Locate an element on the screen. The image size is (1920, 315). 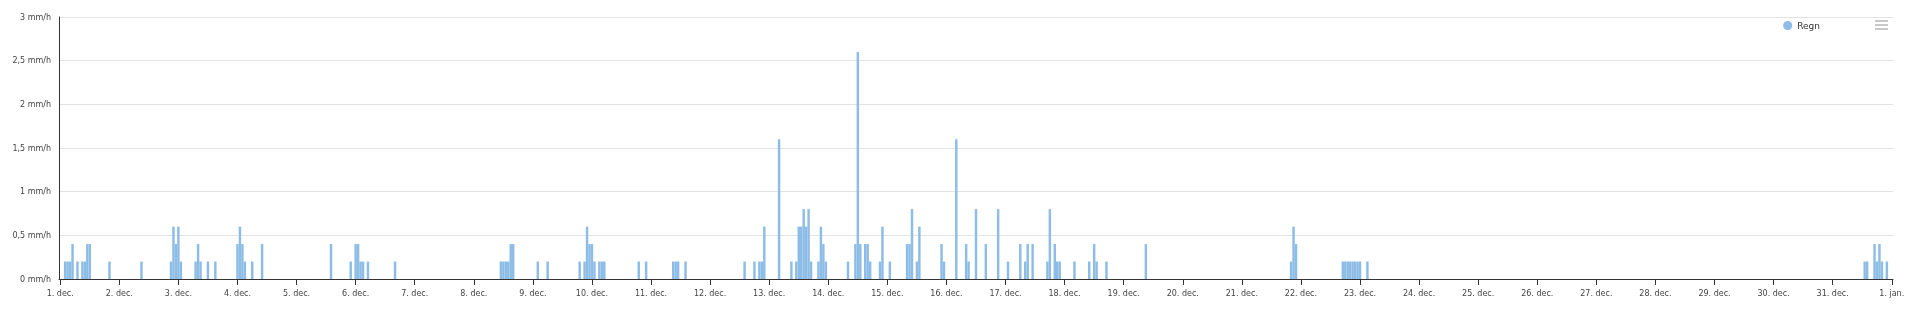
x-tick-label: 19. dec. is located at coordinates (1123, 293).